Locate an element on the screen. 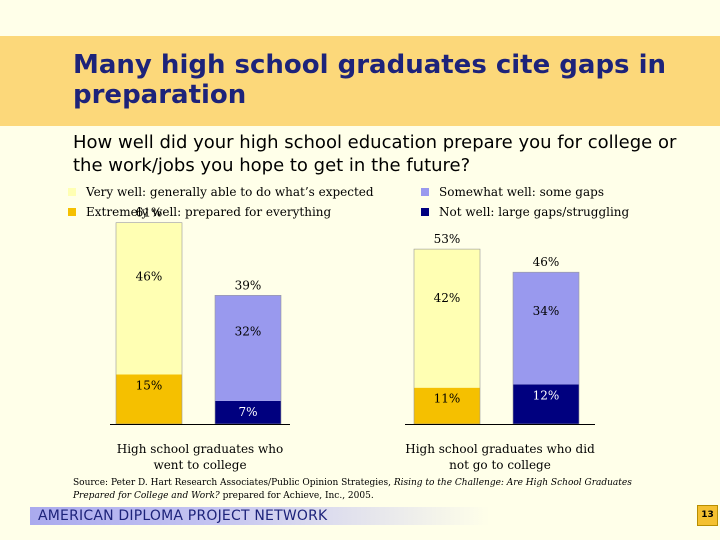  page-number: 13 is located at coordinates (707, 515).